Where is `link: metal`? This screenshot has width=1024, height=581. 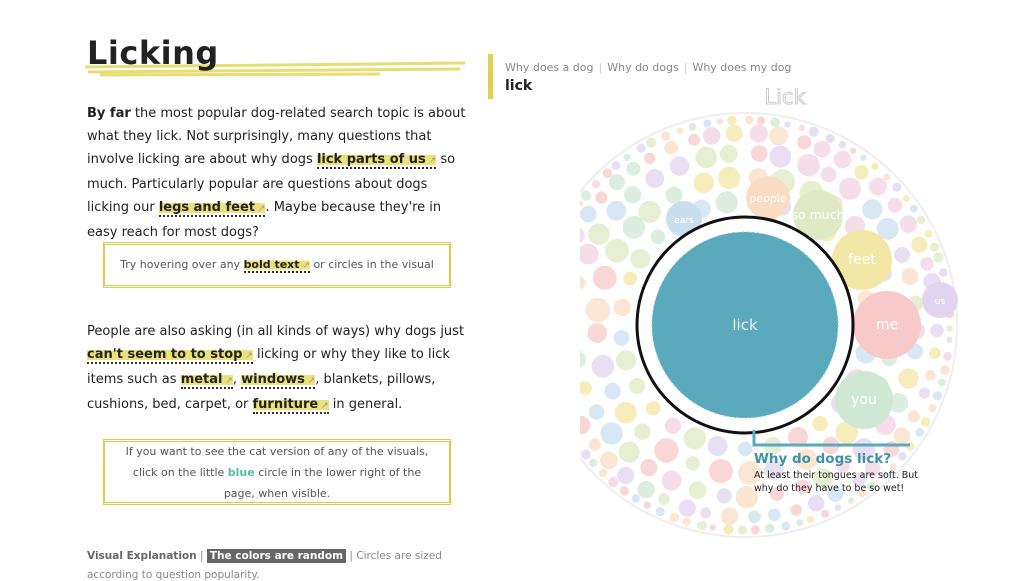 link: metal is located at coordinates (206, 380).